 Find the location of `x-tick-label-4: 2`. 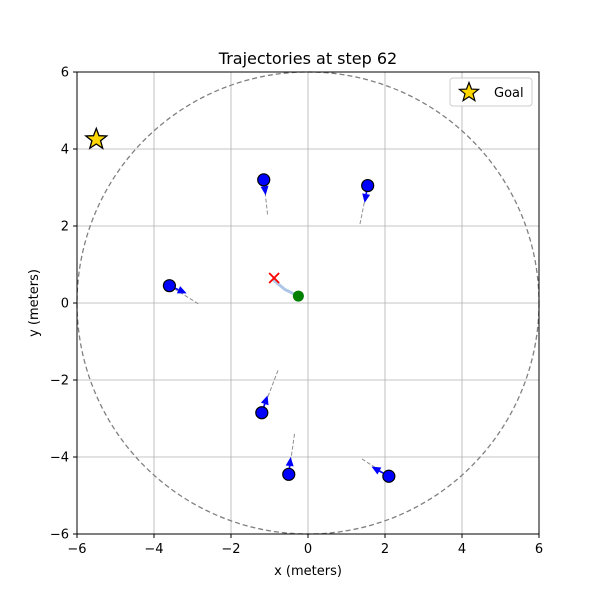

x-tick-label-4: 2 is located at coordinates (385, 549).